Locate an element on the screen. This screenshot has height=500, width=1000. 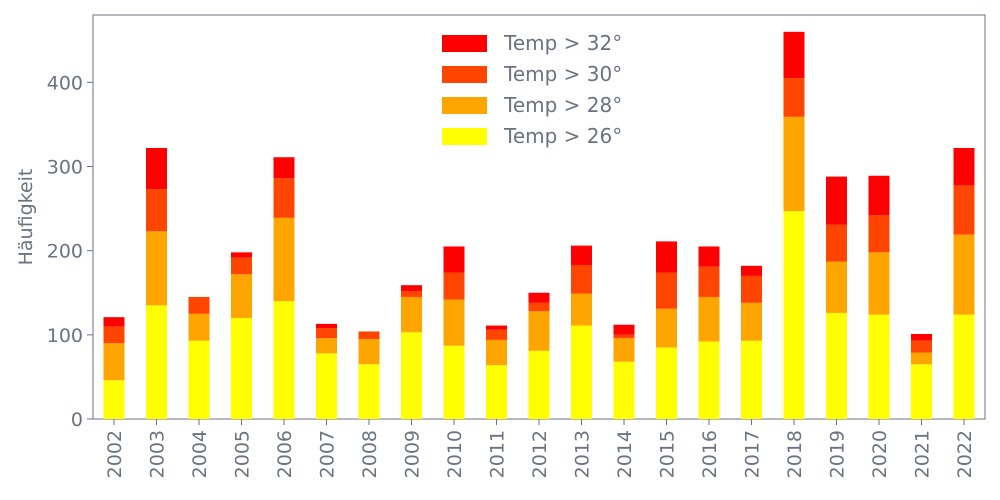
x-tick-label: 2013 is located at coordinates (583, 454).